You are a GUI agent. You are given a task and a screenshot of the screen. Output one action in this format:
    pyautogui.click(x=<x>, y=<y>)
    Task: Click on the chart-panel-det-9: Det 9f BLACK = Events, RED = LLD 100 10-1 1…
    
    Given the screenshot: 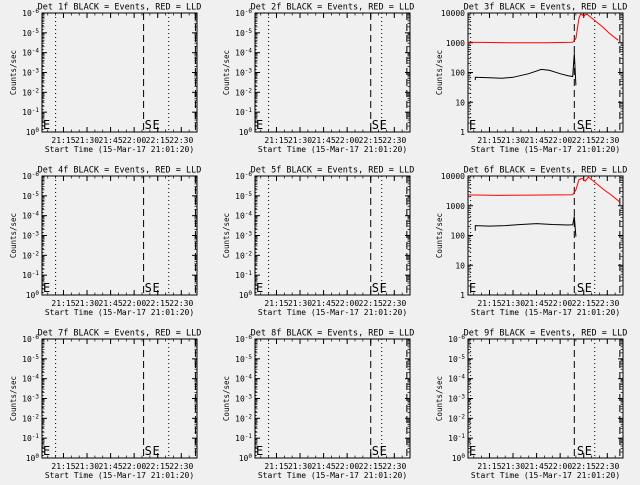 What is the action you would take?
    pyautogui.click(x=531, y=405)
    